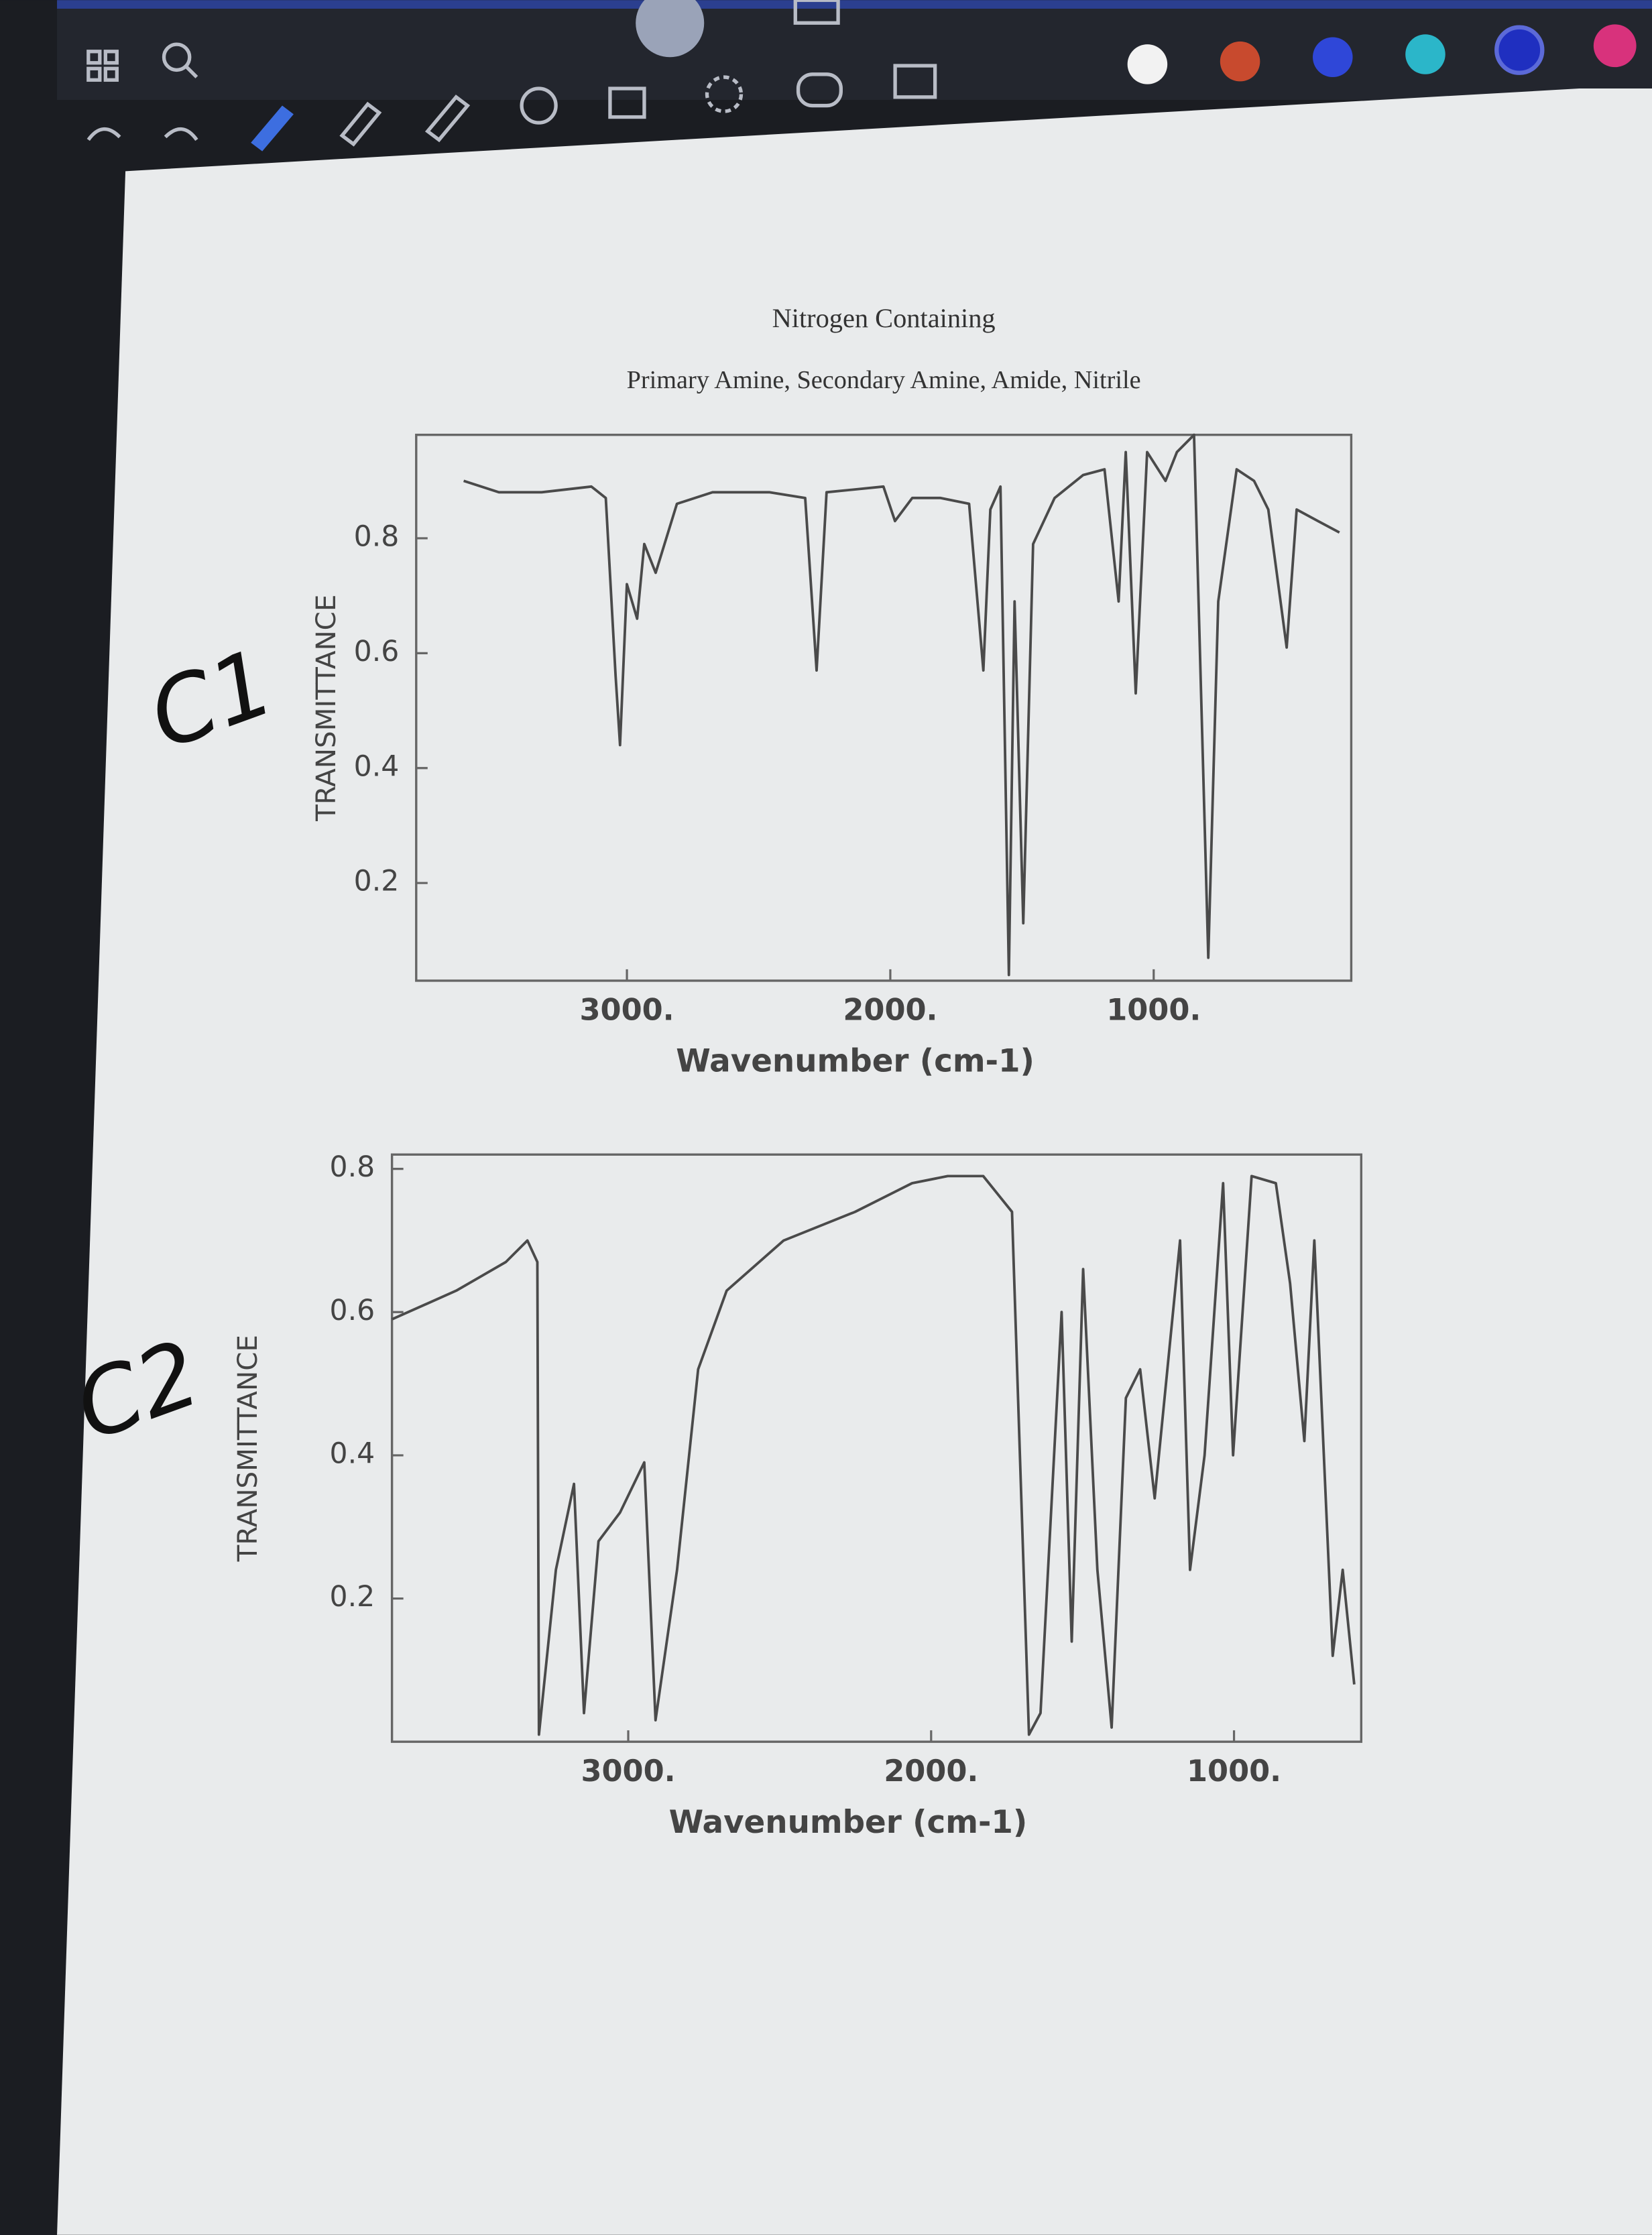 The height and width of the screenshot is (2235, 1652). I want to click on color-orange, so click(1240, 61).